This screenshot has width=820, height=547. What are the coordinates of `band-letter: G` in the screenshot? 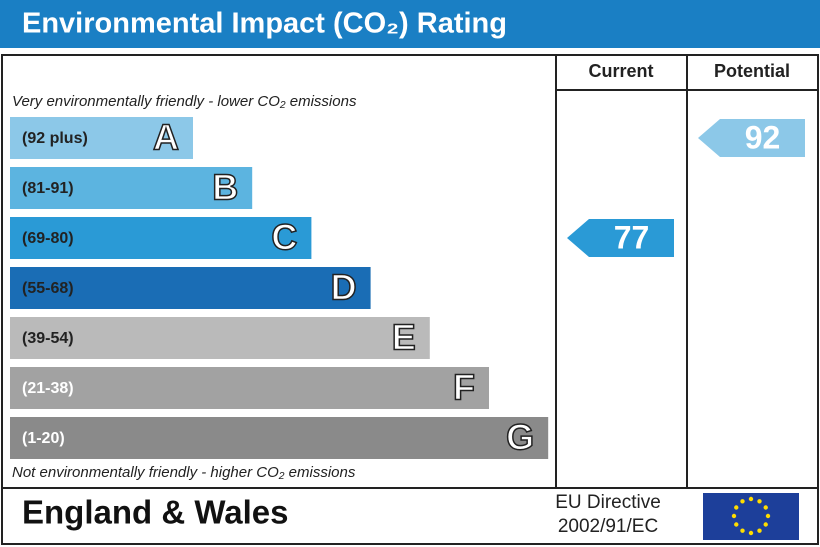 It's located at (520, 437).